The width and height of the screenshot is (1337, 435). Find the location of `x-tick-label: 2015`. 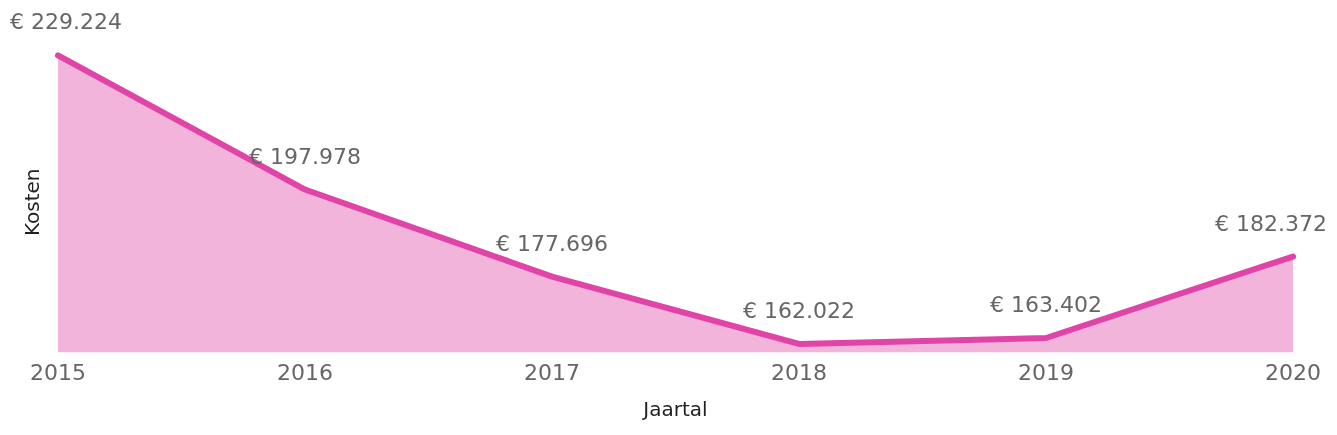

x-tick-label: 2015 is located at coordinates (58, 372).